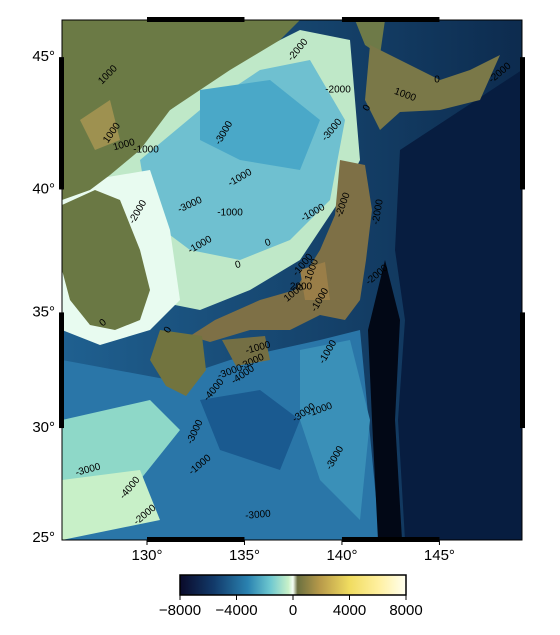  What do you see at coordinates (244, 555) in the screenshot?
I see `lon-tick-label: 135°` at bounding box center [244, 555].